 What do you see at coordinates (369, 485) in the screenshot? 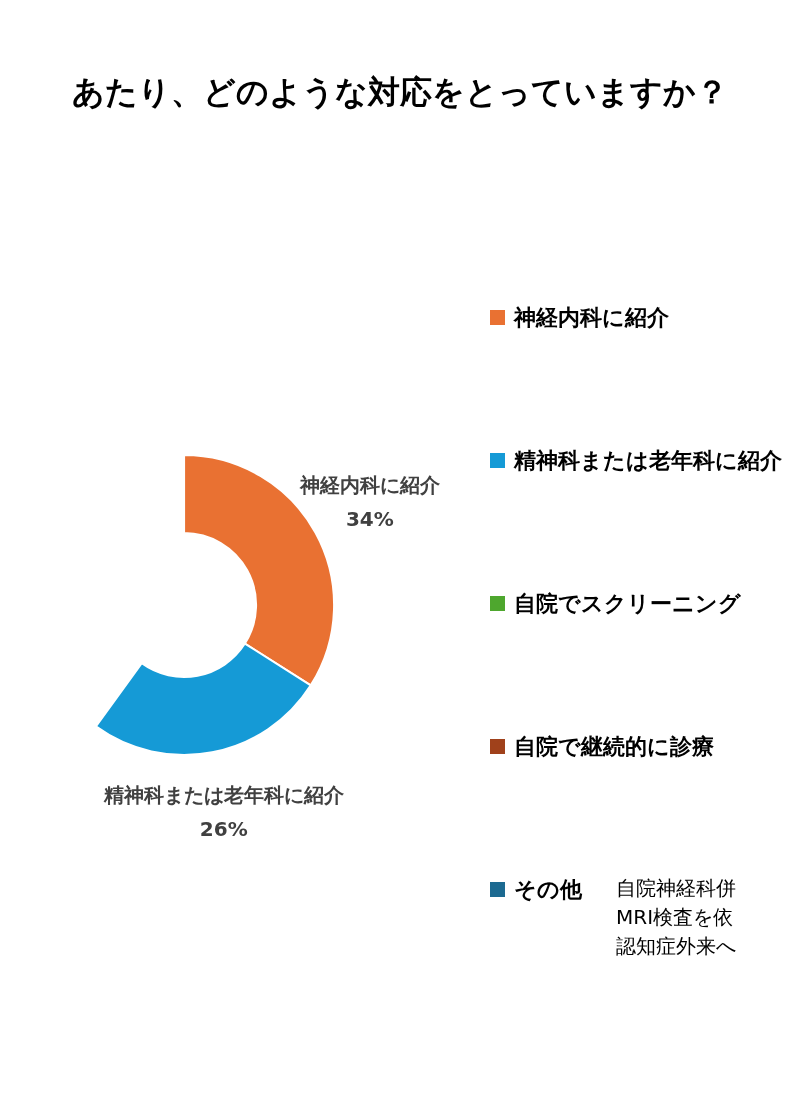
I see `slice-label: 神経内科に紹介` at bounding box center [369, 485].